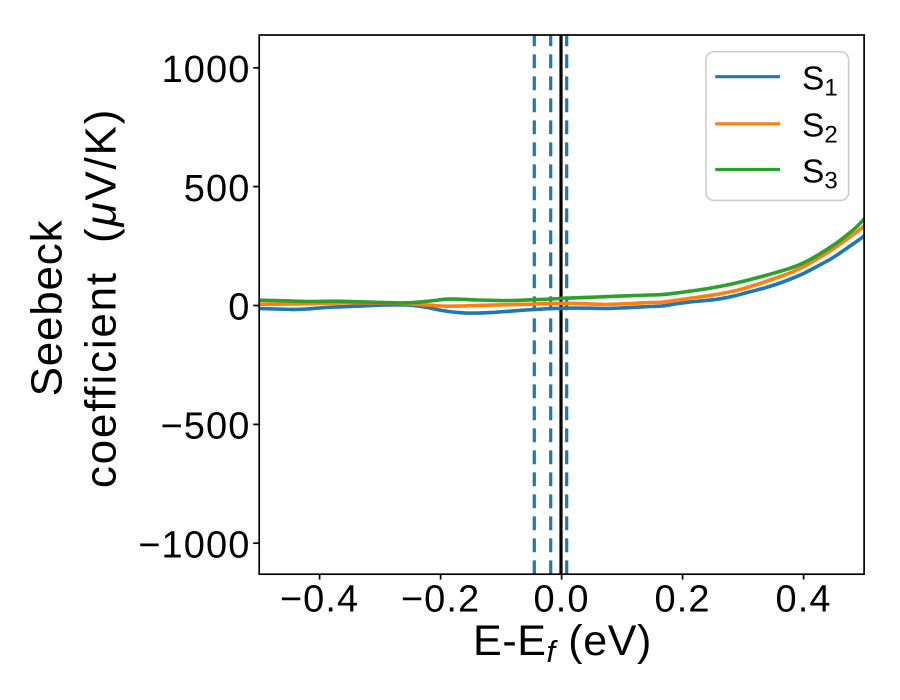 The height and width of the screenshot is (700, 900). What do you see at coordinates (562, 600) in the screenshot?
I see `svg-text: 0.0` at bounding box center [562, 600].